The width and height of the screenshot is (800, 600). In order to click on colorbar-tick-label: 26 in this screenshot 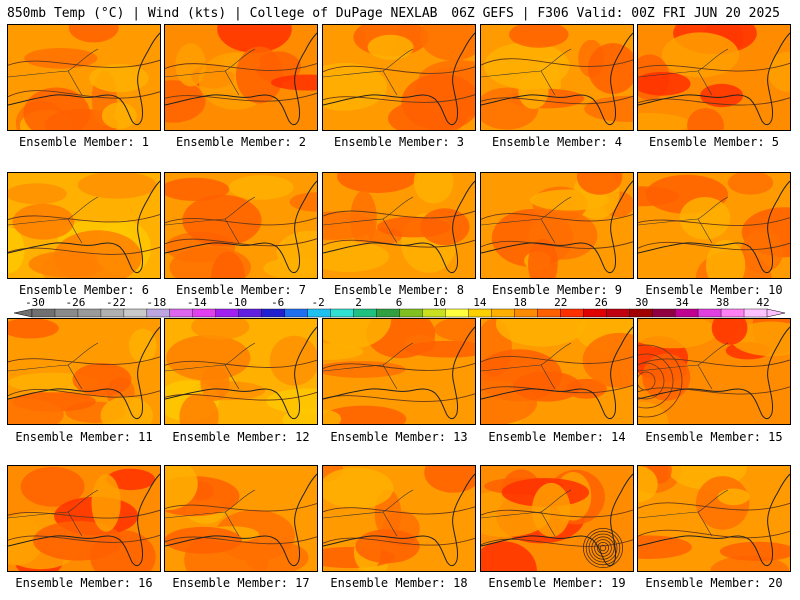, I will do `click(601, 302)`.